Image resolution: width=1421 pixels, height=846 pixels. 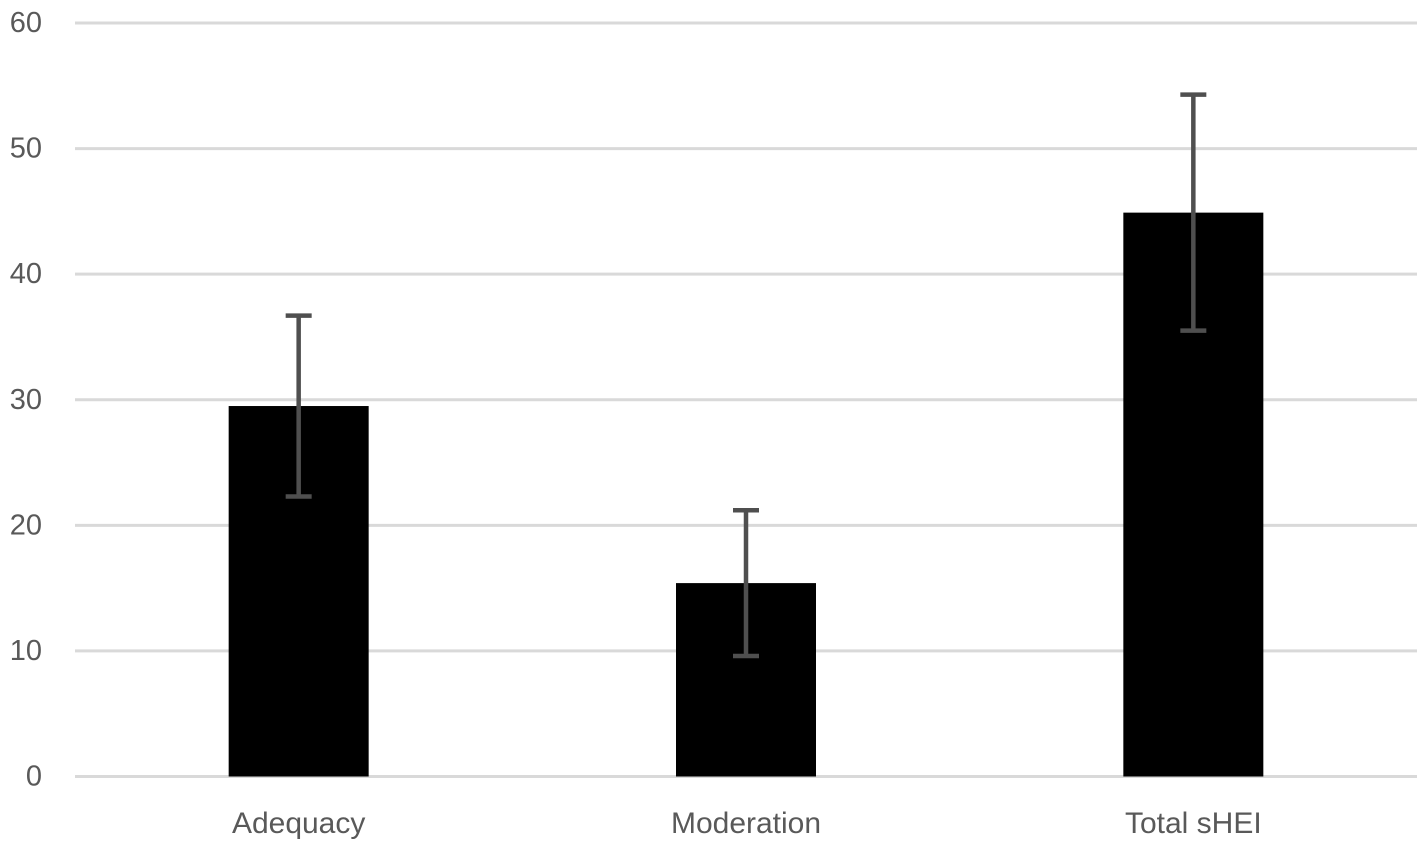 I want to click on y-tick-label-0: 0, so click(x=34, y=777).